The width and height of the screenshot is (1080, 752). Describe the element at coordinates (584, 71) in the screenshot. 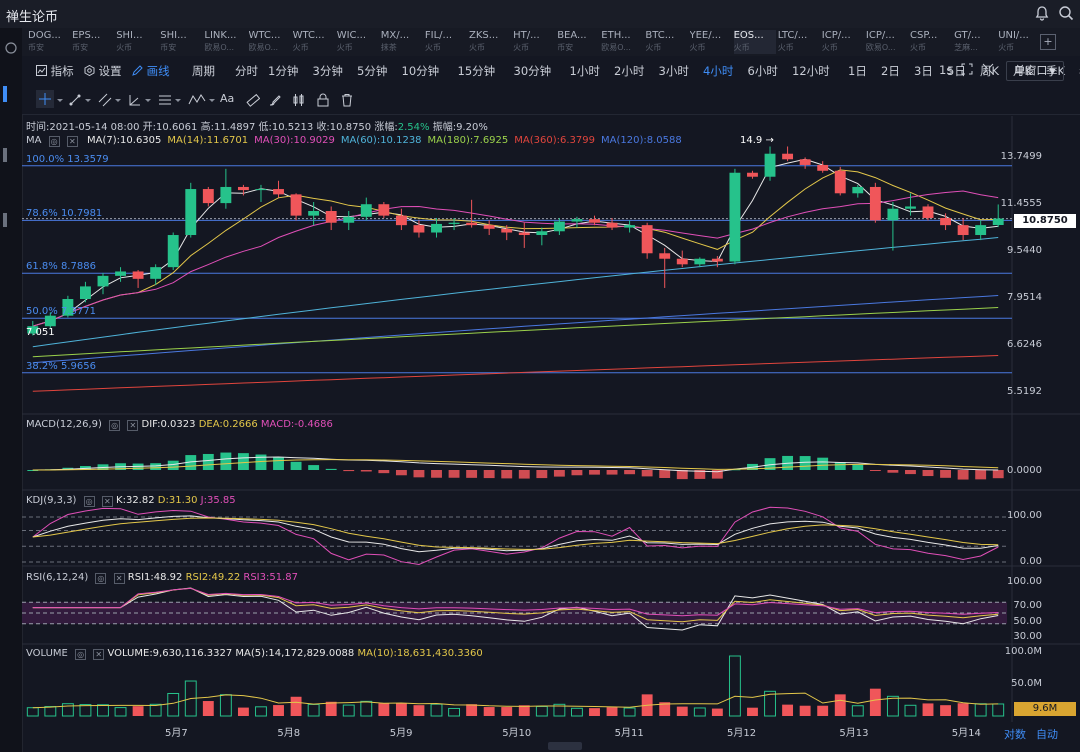

I see `period-7: 1小时` at that location.